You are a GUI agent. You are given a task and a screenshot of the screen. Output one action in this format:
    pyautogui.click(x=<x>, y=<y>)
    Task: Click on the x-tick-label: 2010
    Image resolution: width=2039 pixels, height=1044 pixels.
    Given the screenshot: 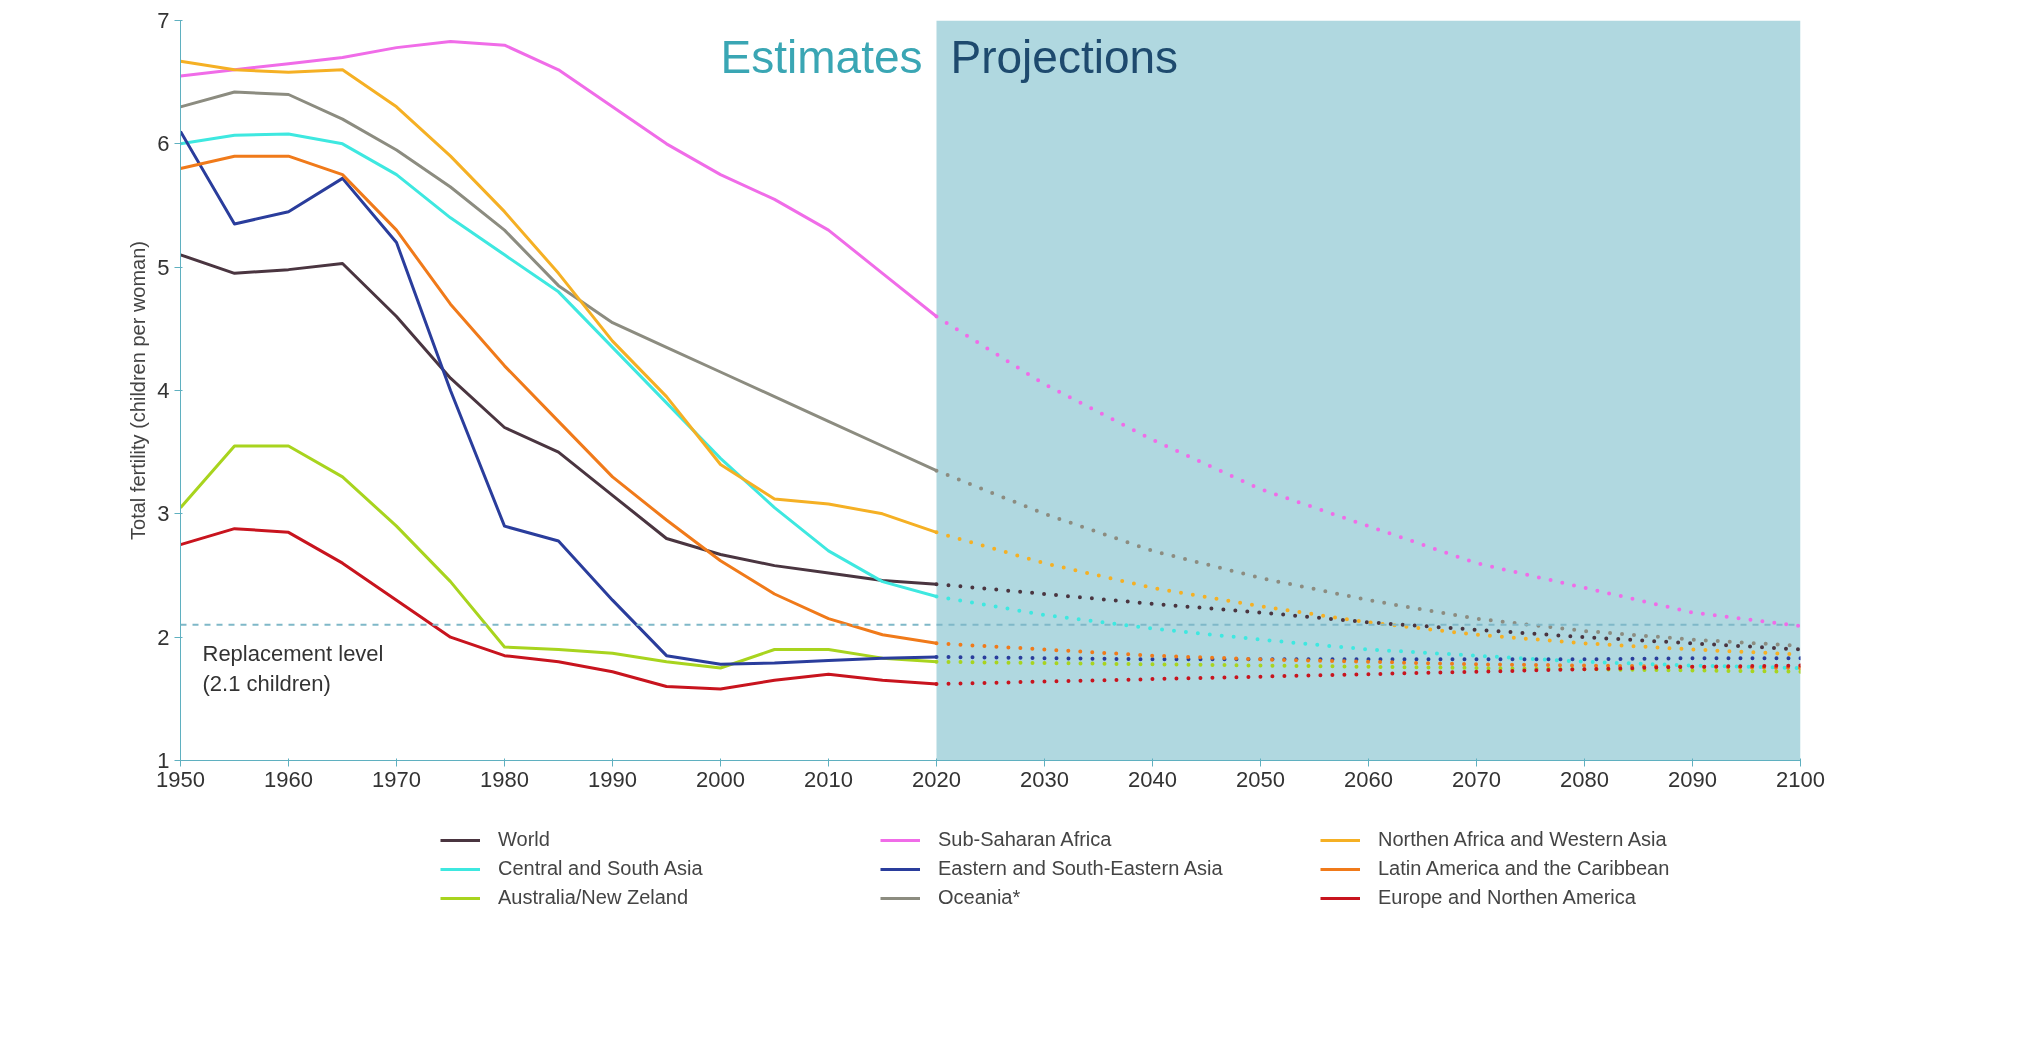 What is the action you would take?
    pyautogui.click(x=828, y=779)
    